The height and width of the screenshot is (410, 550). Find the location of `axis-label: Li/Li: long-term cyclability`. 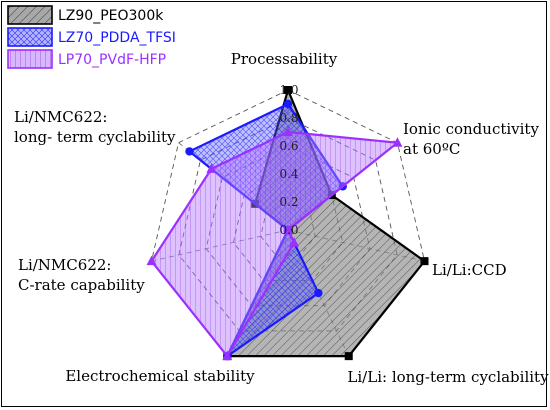

axis-label: Li/Li: long-term cyclability is located at coordinates (448, 377).